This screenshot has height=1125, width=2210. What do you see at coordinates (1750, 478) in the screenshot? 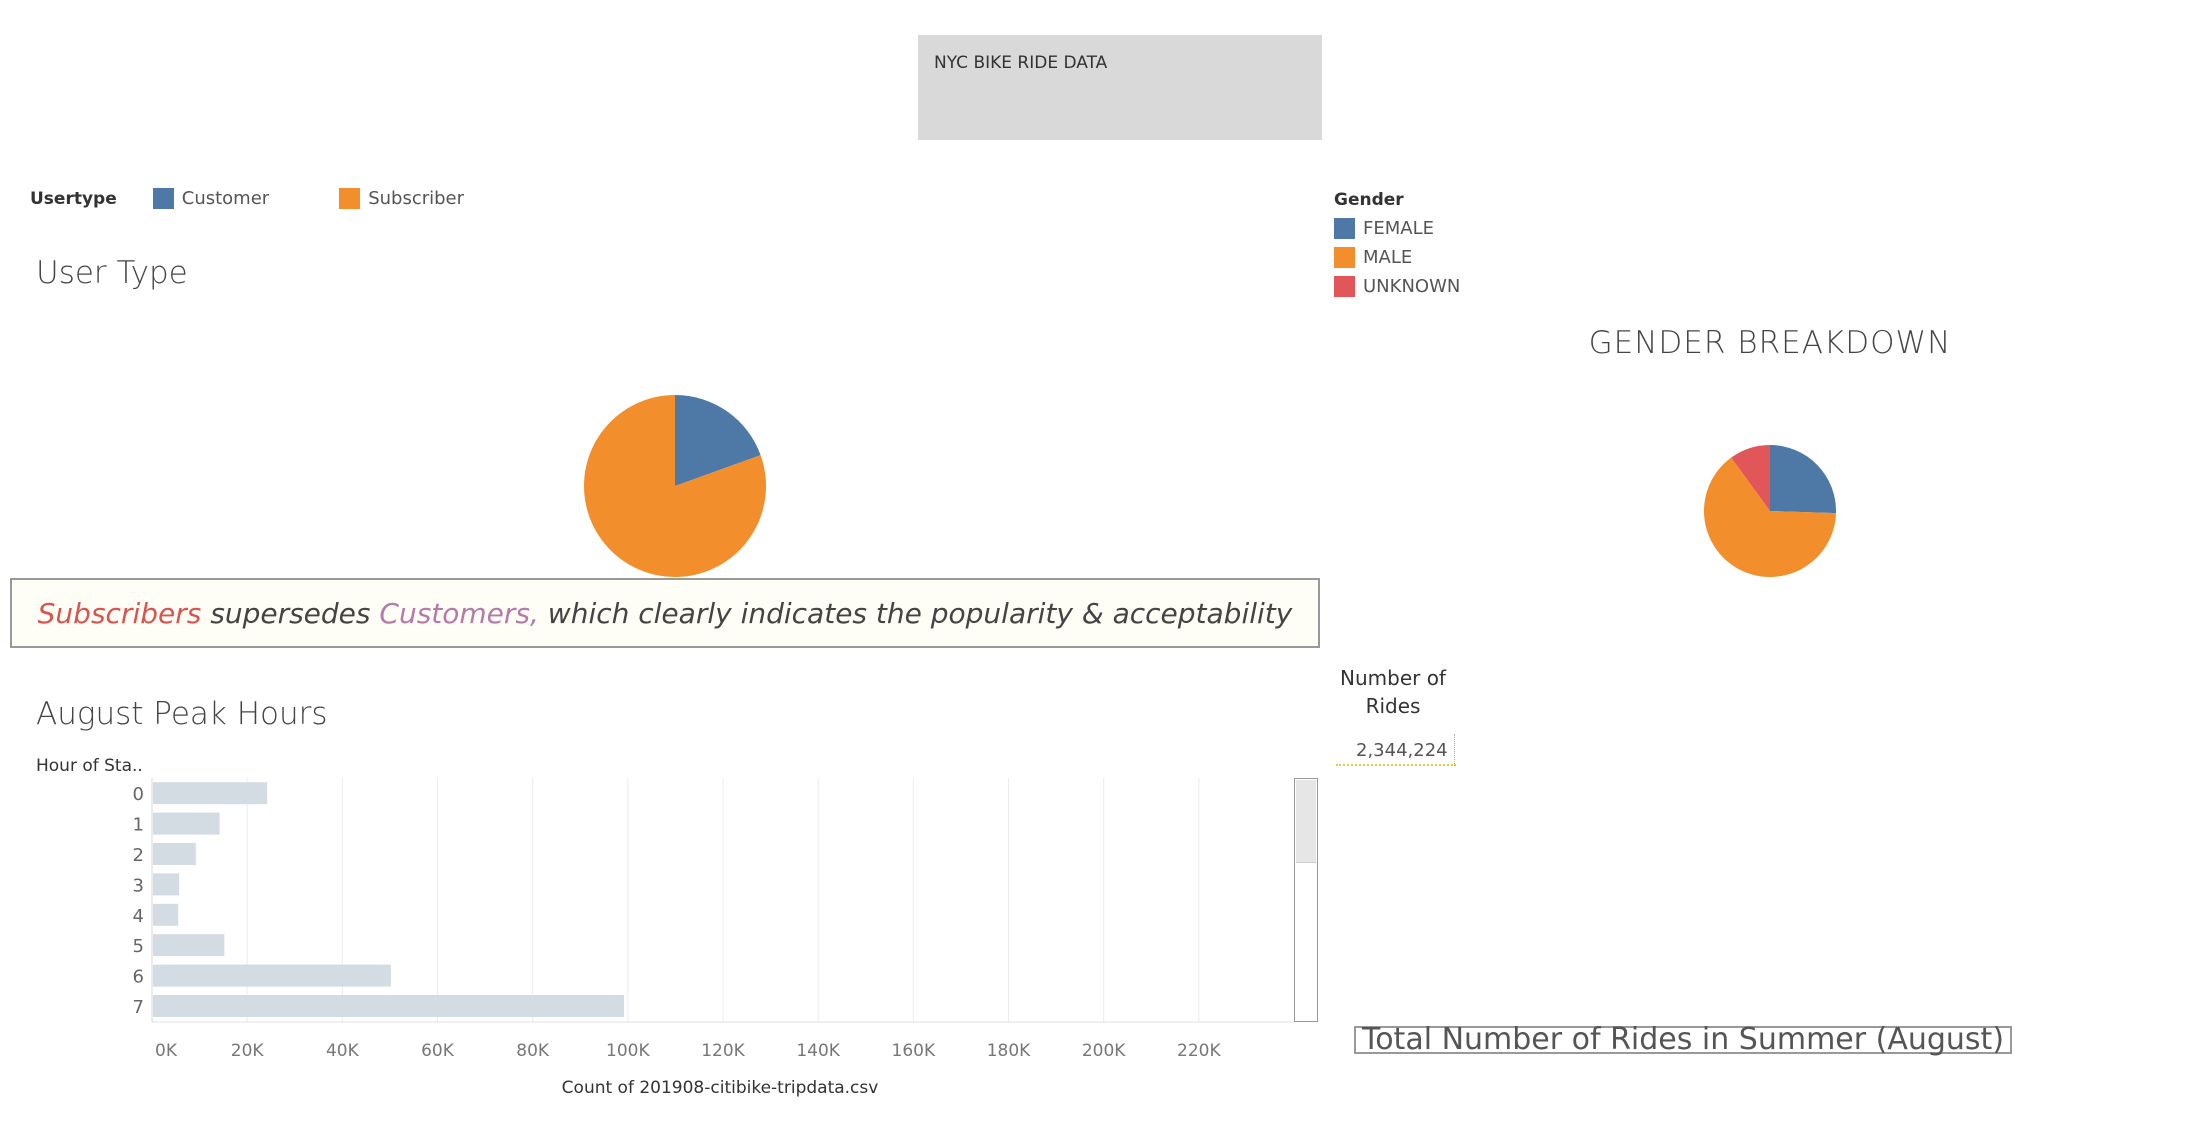
I see `pie-slice-unknown` at bounding box center [1750, 478].